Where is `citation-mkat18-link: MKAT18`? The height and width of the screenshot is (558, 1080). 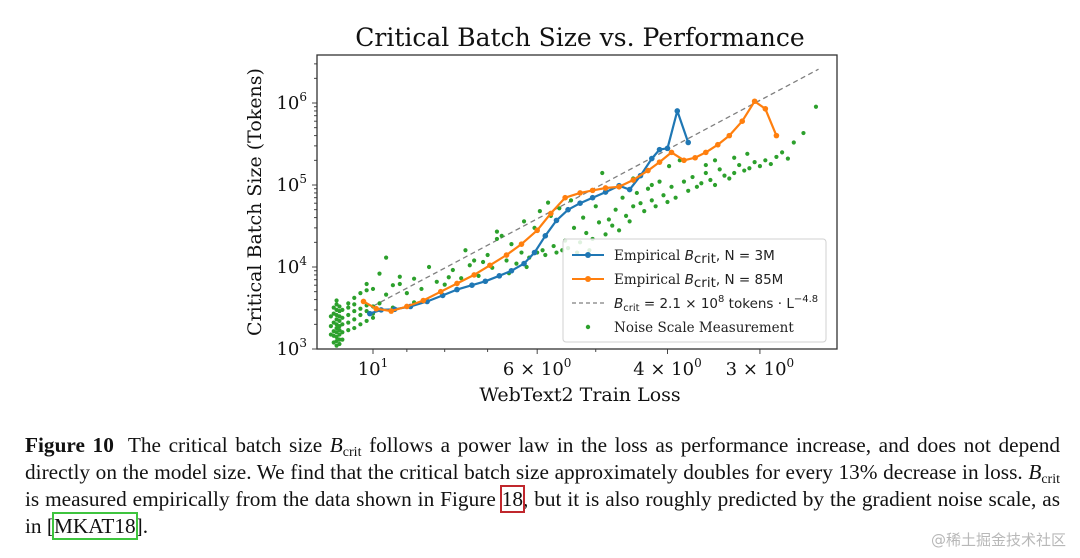
citation-mkat18-link: MKAT18 is located at coordinates (94, 526).